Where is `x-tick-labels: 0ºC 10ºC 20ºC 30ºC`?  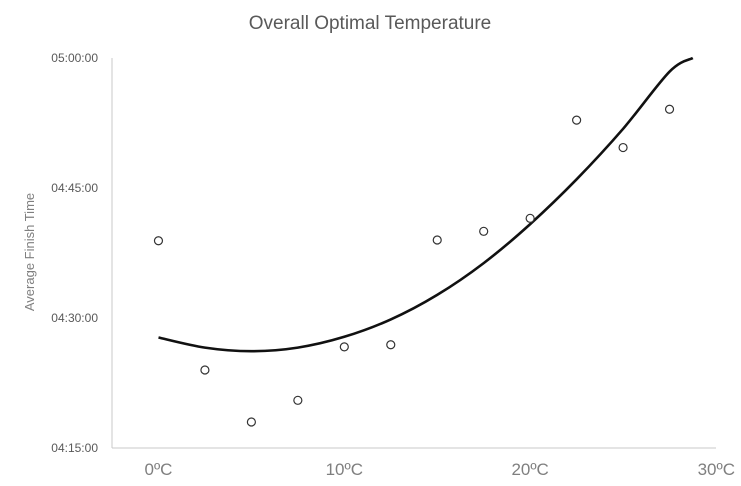 x-tick-labels: 0ºC 10ºC 20ºC 30ºC is located at coordinates (439, 469).